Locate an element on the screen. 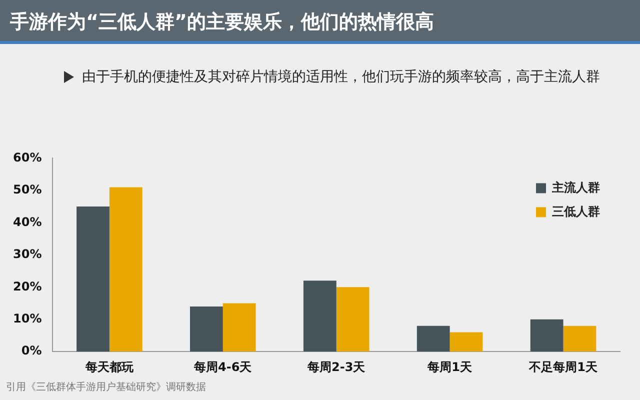 Image resolution: width=640 pixels, height=400 pixels. text: 引用《三低群体手游用户基础研究》调研数据 is located at coordinates (106, 387).